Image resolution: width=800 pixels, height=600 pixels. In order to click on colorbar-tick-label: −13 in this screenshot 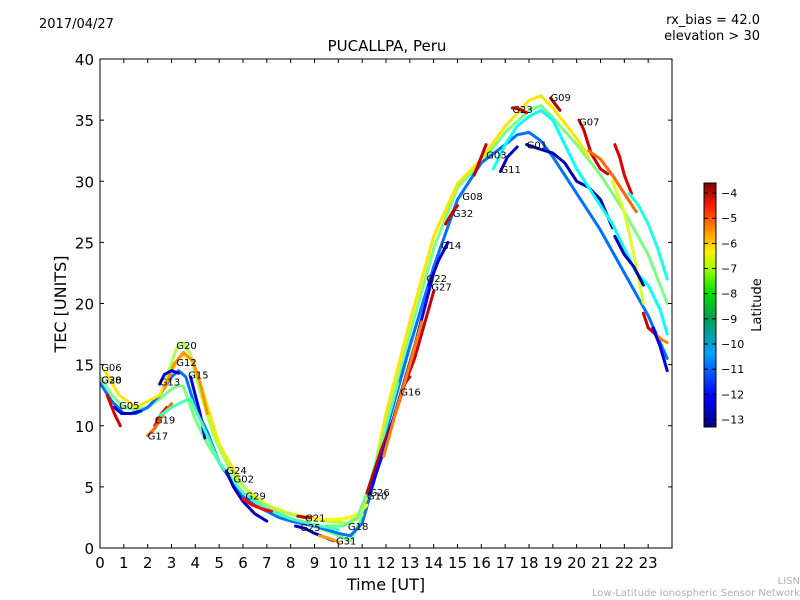, I will do `click(732, 419)`.